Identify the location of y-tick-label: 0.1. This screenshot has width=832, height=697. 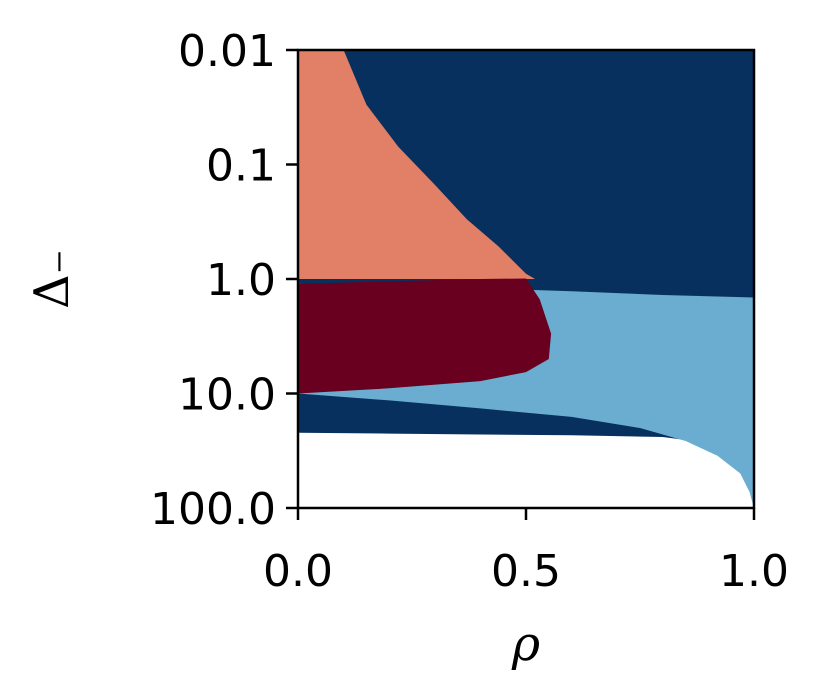
(241, 166).